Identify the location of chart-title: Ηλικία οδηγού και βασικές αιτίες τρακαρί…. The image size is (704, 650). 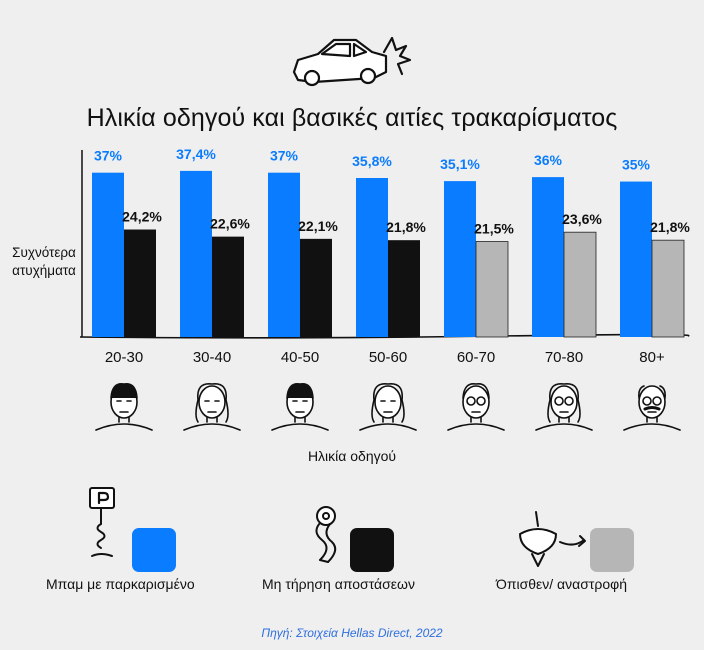
(352, 118).